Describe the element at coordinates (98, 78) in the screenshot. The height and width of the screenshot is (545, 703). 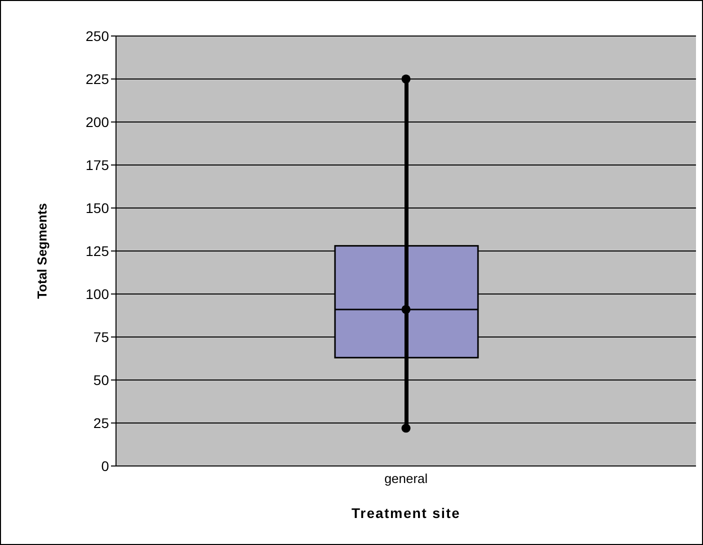
I see `y-tick-label: 225` at that location.